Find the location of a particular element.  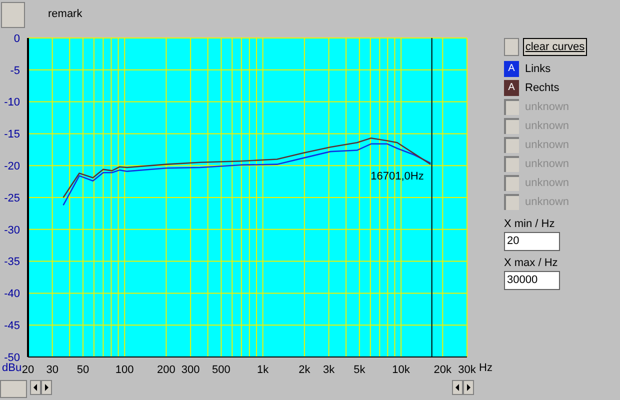

x-tick-label: 200 is located at coordinates (166, 370).